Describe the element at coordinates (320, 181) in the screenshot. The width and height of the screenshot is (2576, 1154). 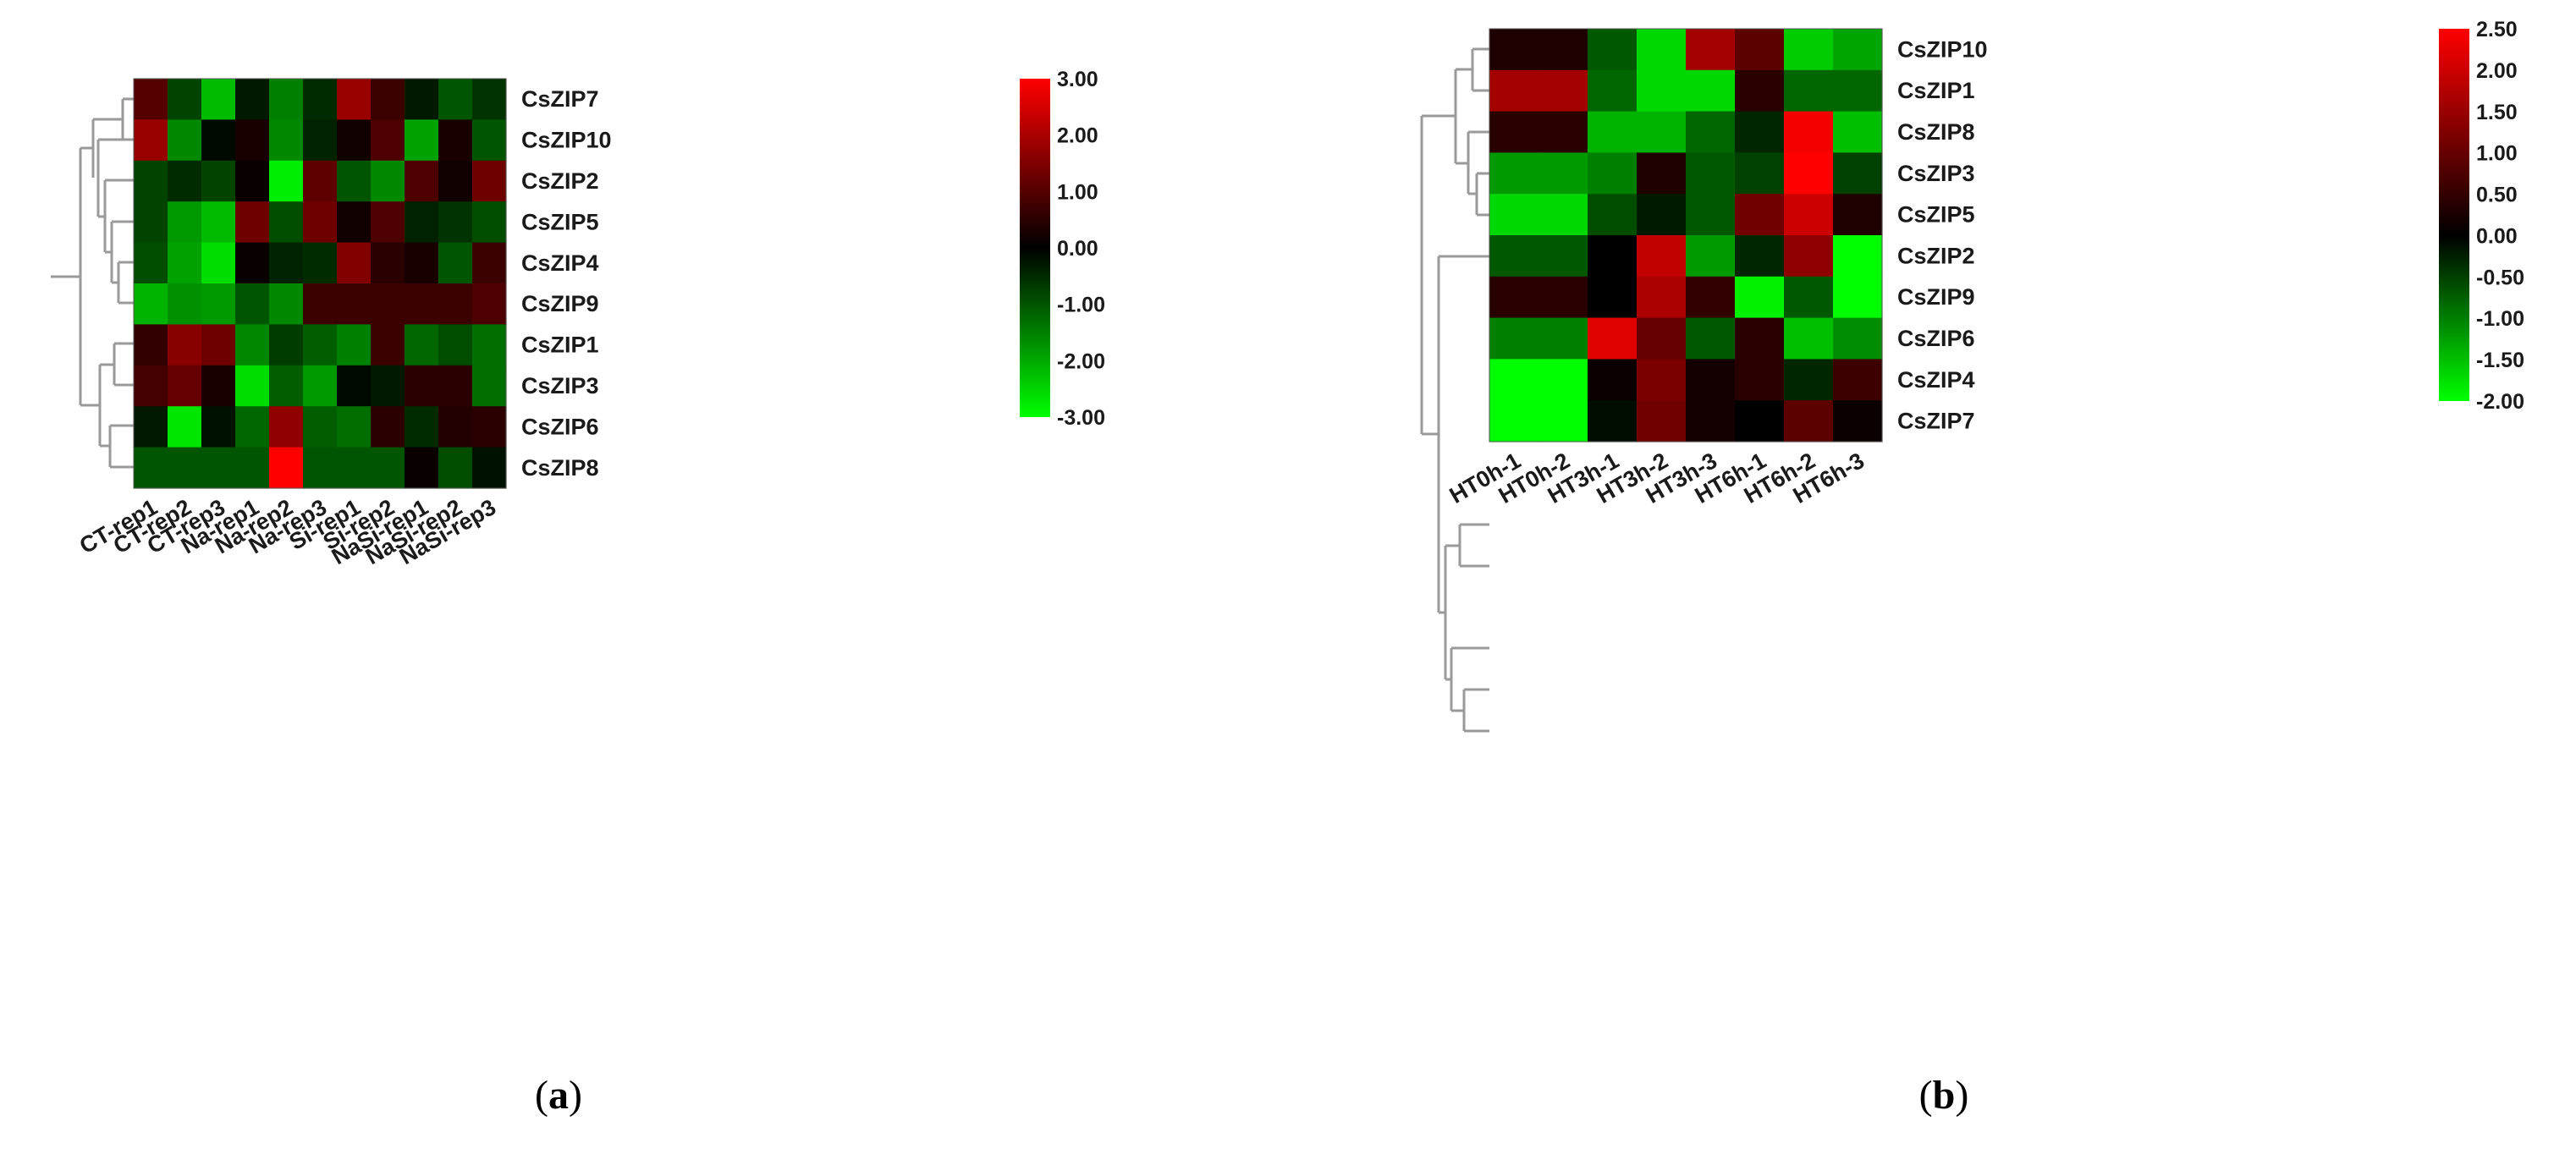
I see `heatmap-cell-CsZIP2-Na-rep3` at that location.